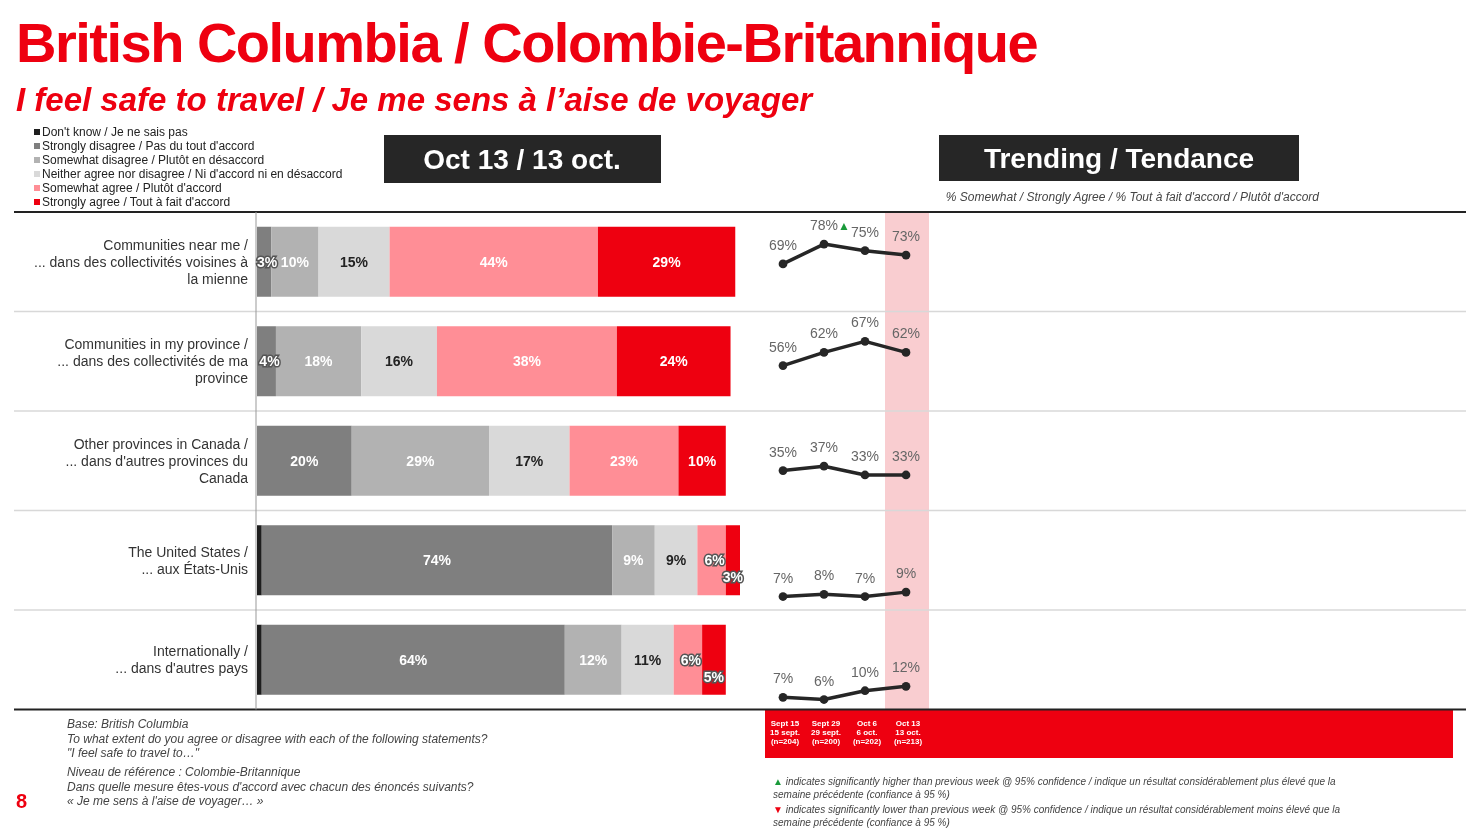 This screenshot has height=829, width=1466. I want to click on data-label: 74%, so click(437, 560).